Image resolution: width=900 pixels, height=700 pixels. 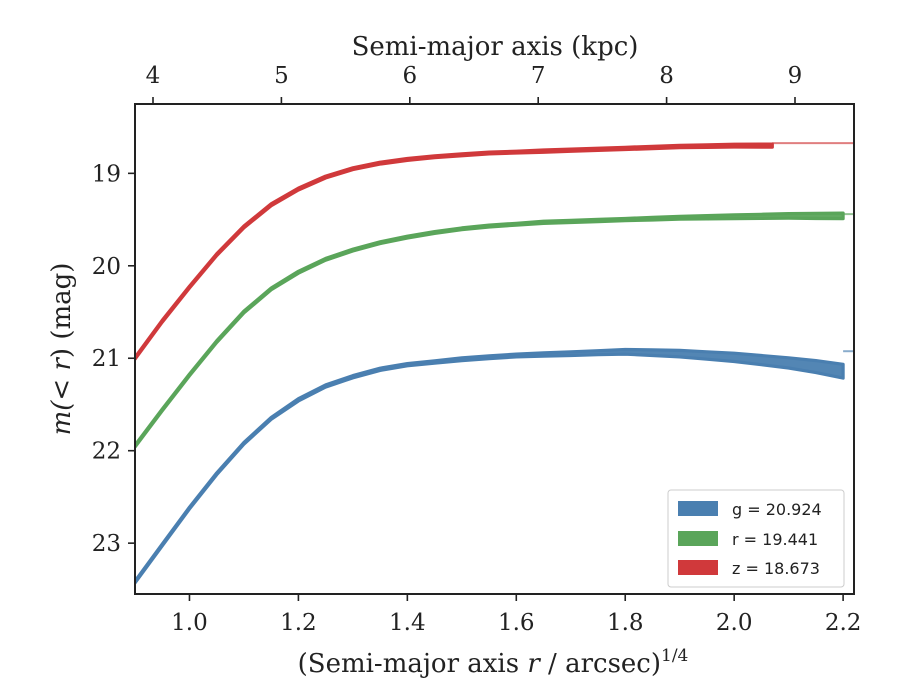 I want to click on y-tick-label: 23, so click(x=106, y=544).